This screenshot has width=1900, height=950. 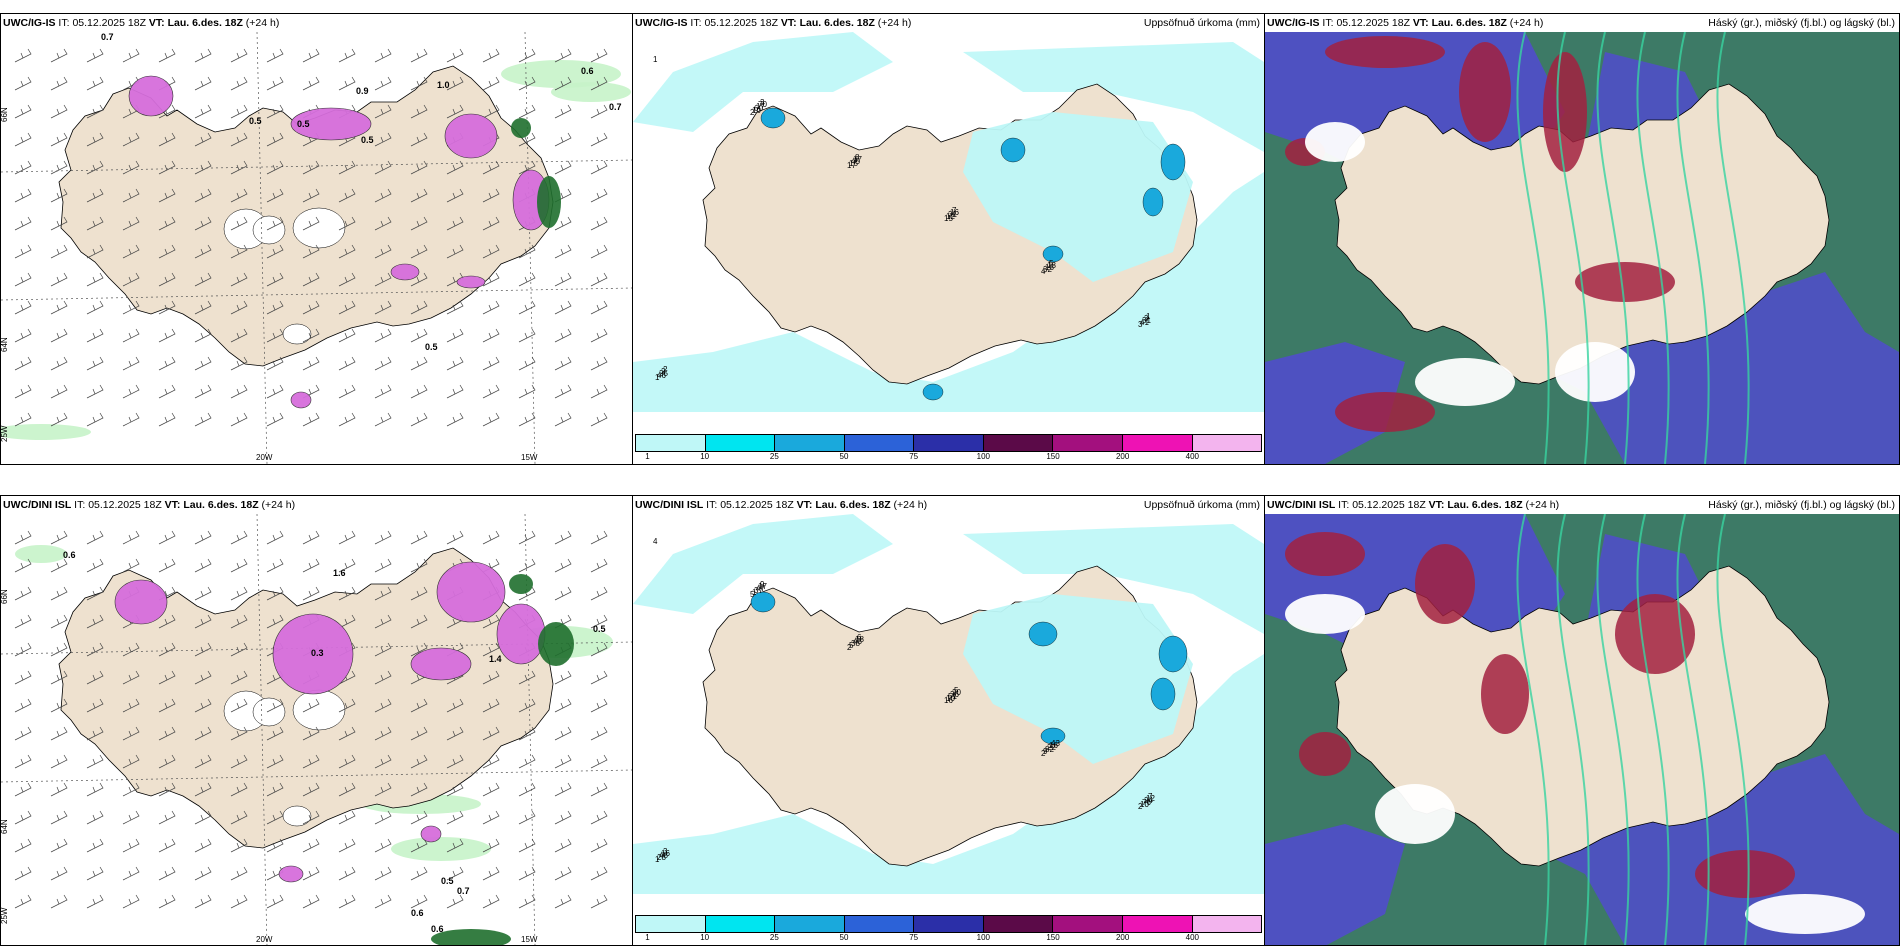 What do you see at coordinates (954, 210) in the screenshot?
I see `precip-value-label: 7` at bounding box center [954, 210].